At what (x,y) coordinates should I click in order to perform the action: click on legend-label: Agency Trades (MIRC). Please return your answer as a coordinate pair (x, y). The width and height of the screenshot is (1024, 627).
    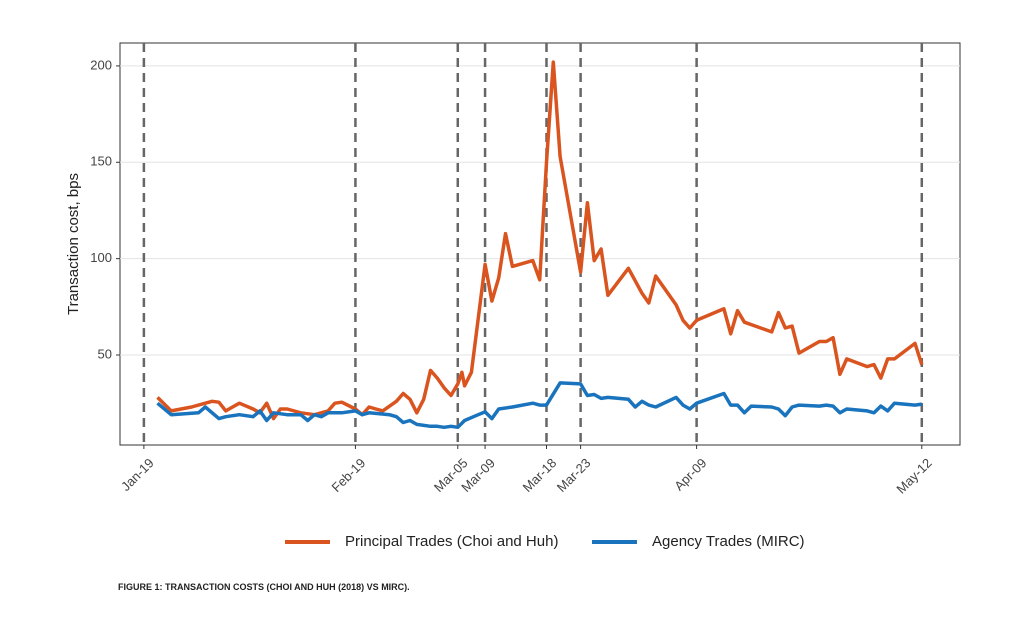
    Looking at the image, I should click on (728, 541).